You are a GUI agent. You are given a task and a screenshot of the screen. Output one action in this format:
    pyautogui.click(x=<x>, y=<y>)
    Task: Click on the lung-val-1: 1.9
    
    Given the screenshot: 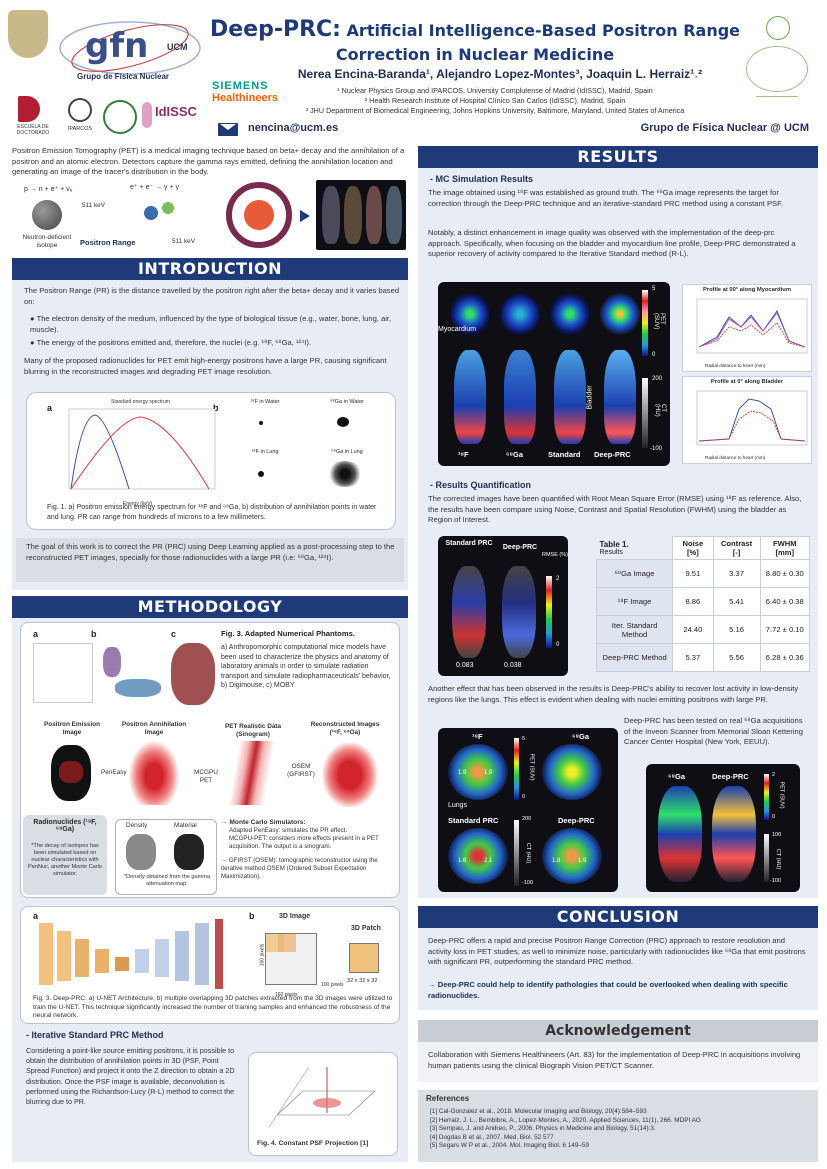 What is the action you would take?
    pyautogui.click(x=462, y=773)
    